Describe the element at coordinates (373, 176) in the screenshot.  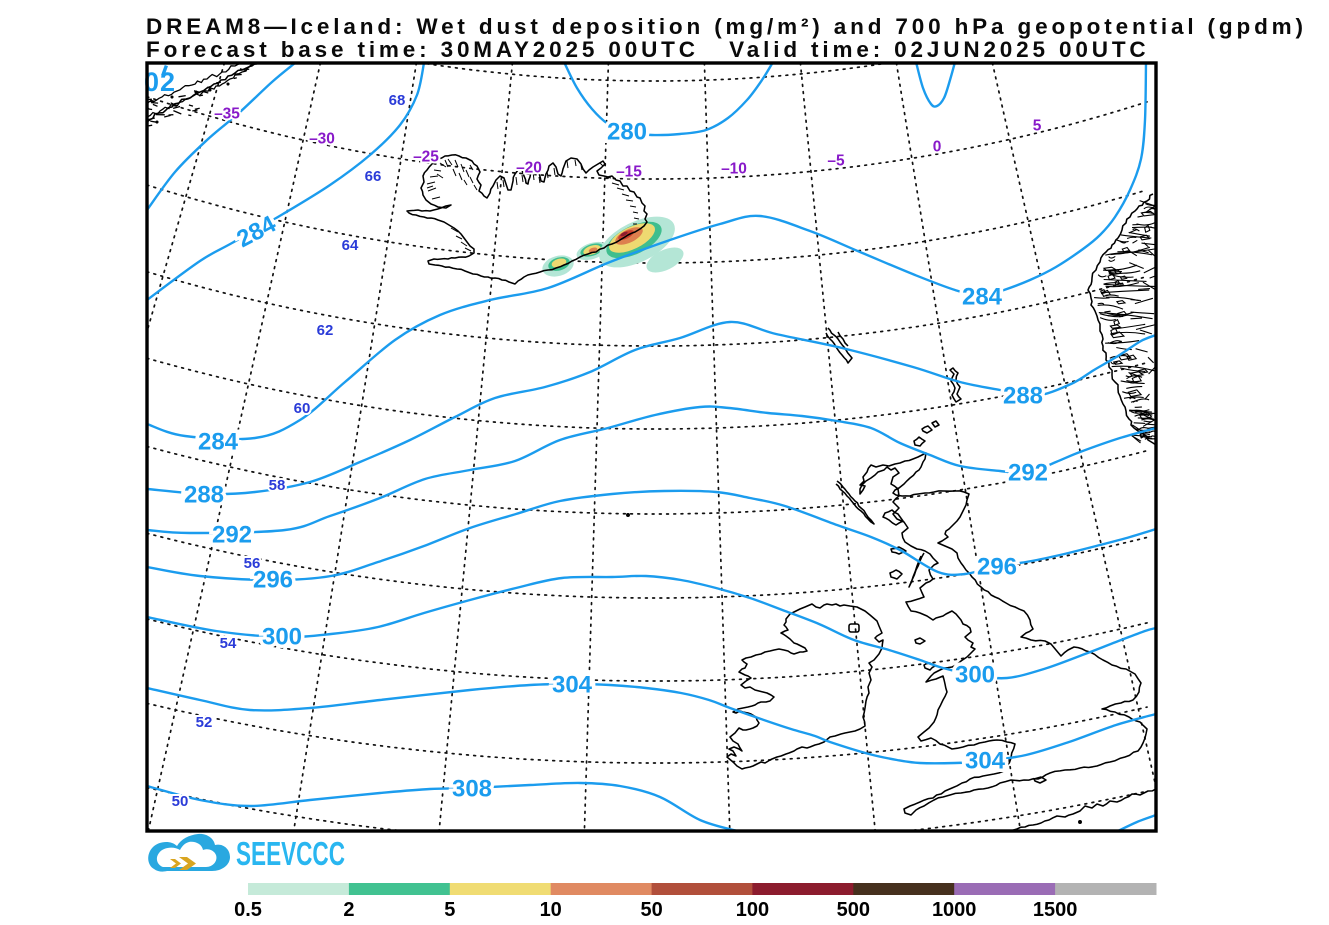
I see `svg-text: 66` at that location.